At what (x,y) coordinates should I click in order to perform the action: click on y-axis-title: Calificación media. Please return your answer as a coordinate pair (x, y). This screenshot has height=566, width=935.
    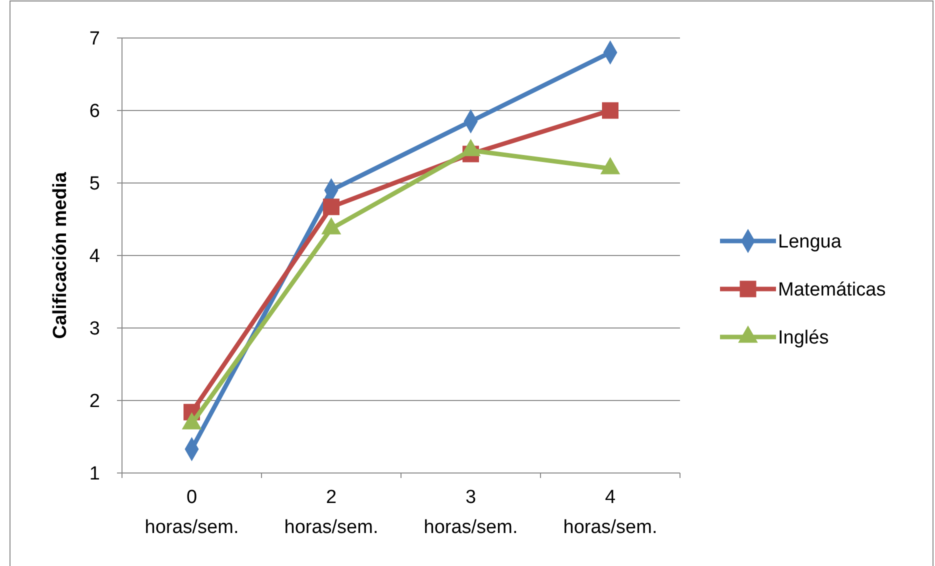
    Looking at the image, I should click on (60, 255).